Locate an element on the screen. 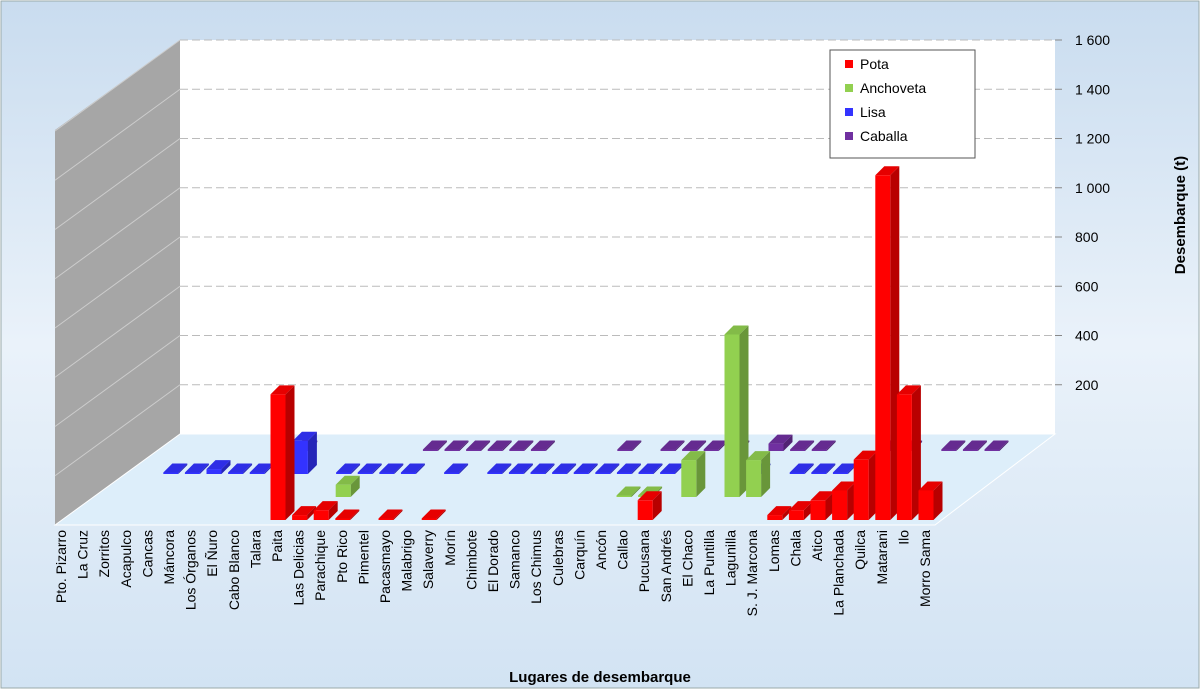 The width and height of the screenshot is (1200, 689). x-tick-label: Salaverry is located at coordinates (428, 559).